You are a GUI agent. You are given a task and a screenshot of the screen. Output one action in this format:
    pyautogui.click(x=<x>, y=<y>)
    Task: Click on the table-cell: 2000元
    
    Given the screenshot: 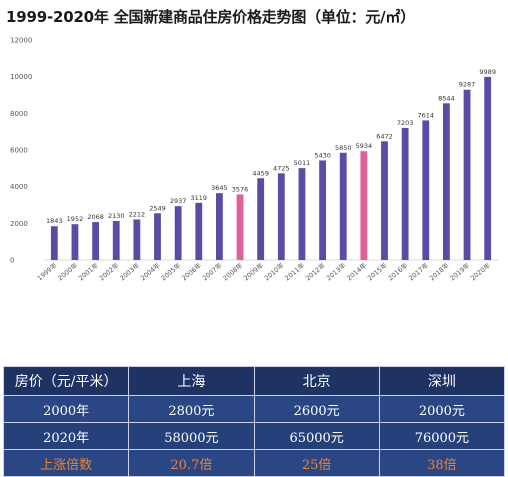 What is the action you would take?
    pyautogui.click(x=442, y=409)
    